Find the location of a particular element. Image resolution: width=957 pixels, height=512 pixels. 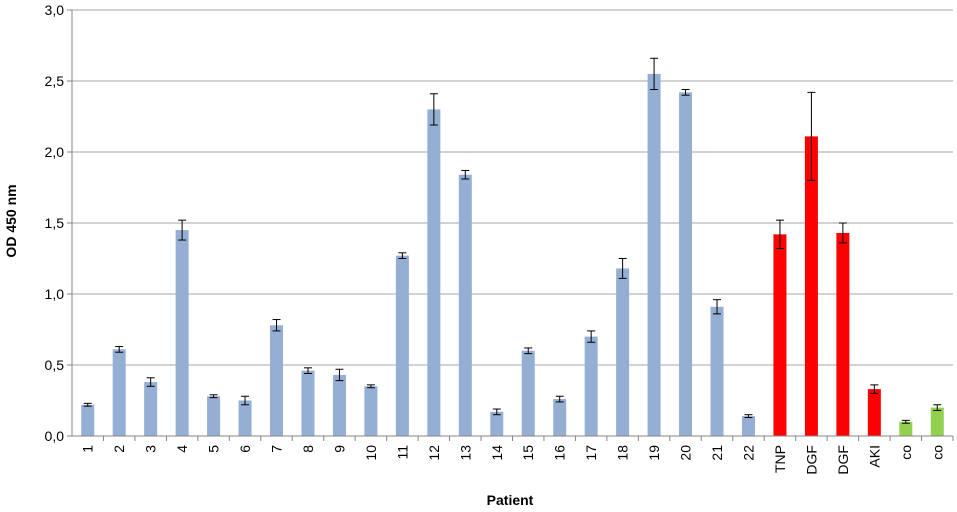

x-tick-label: 8 is located at coordinates (308, 449).